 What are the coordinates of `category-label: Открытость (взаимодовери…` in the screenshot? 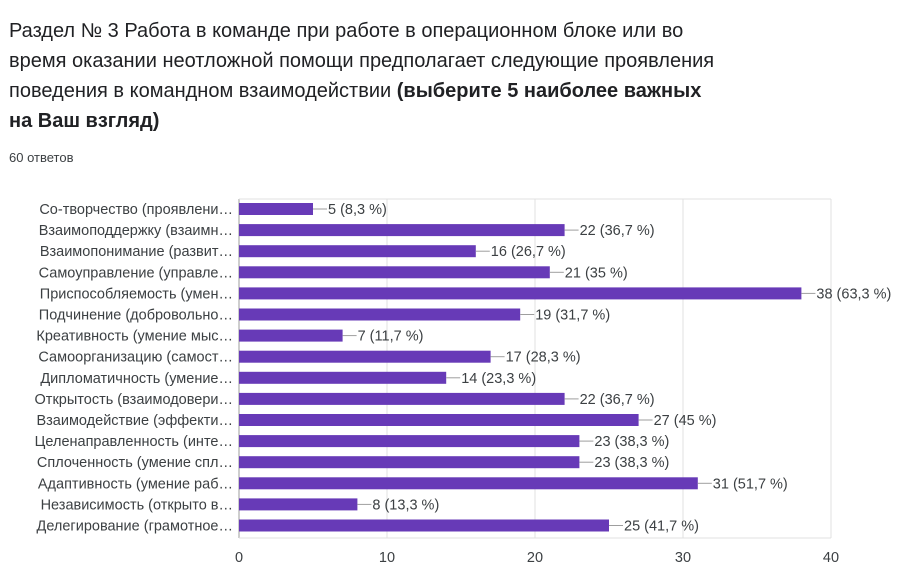 It's located at (134, 400).